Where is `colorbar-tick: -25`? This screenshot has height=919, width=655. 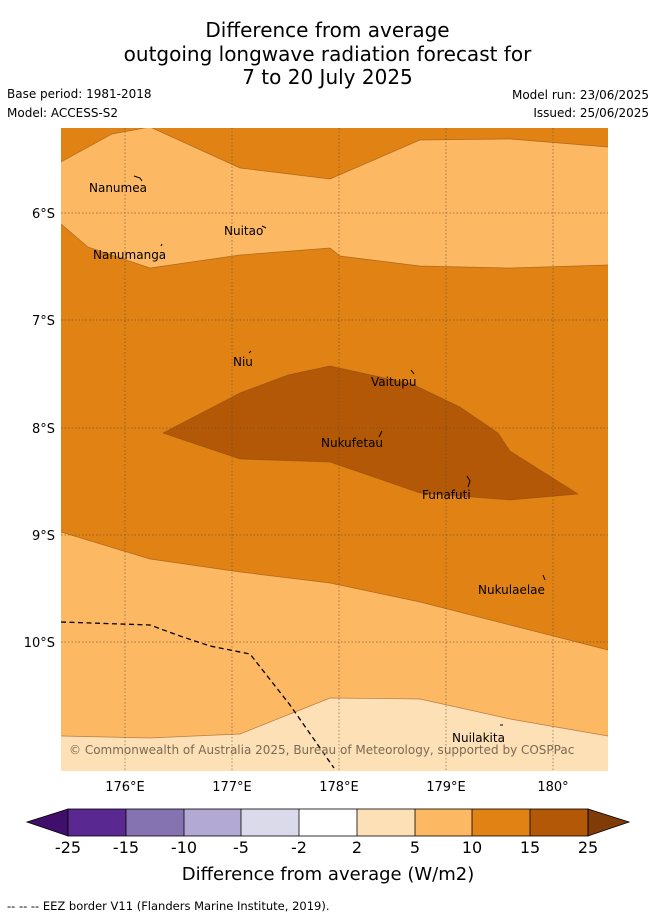
colorbar-tick: -25 is located at coordinates (68, 847).